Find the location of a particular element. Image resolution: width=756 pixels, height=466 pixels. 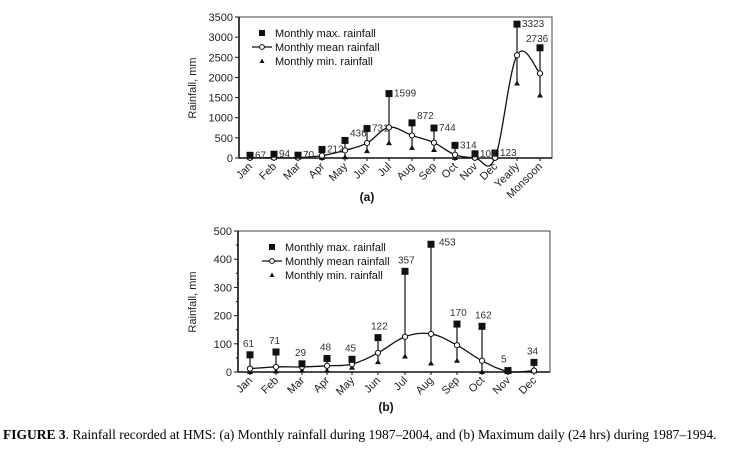

max-value-label: 104 is located at coordinates (488, 154).